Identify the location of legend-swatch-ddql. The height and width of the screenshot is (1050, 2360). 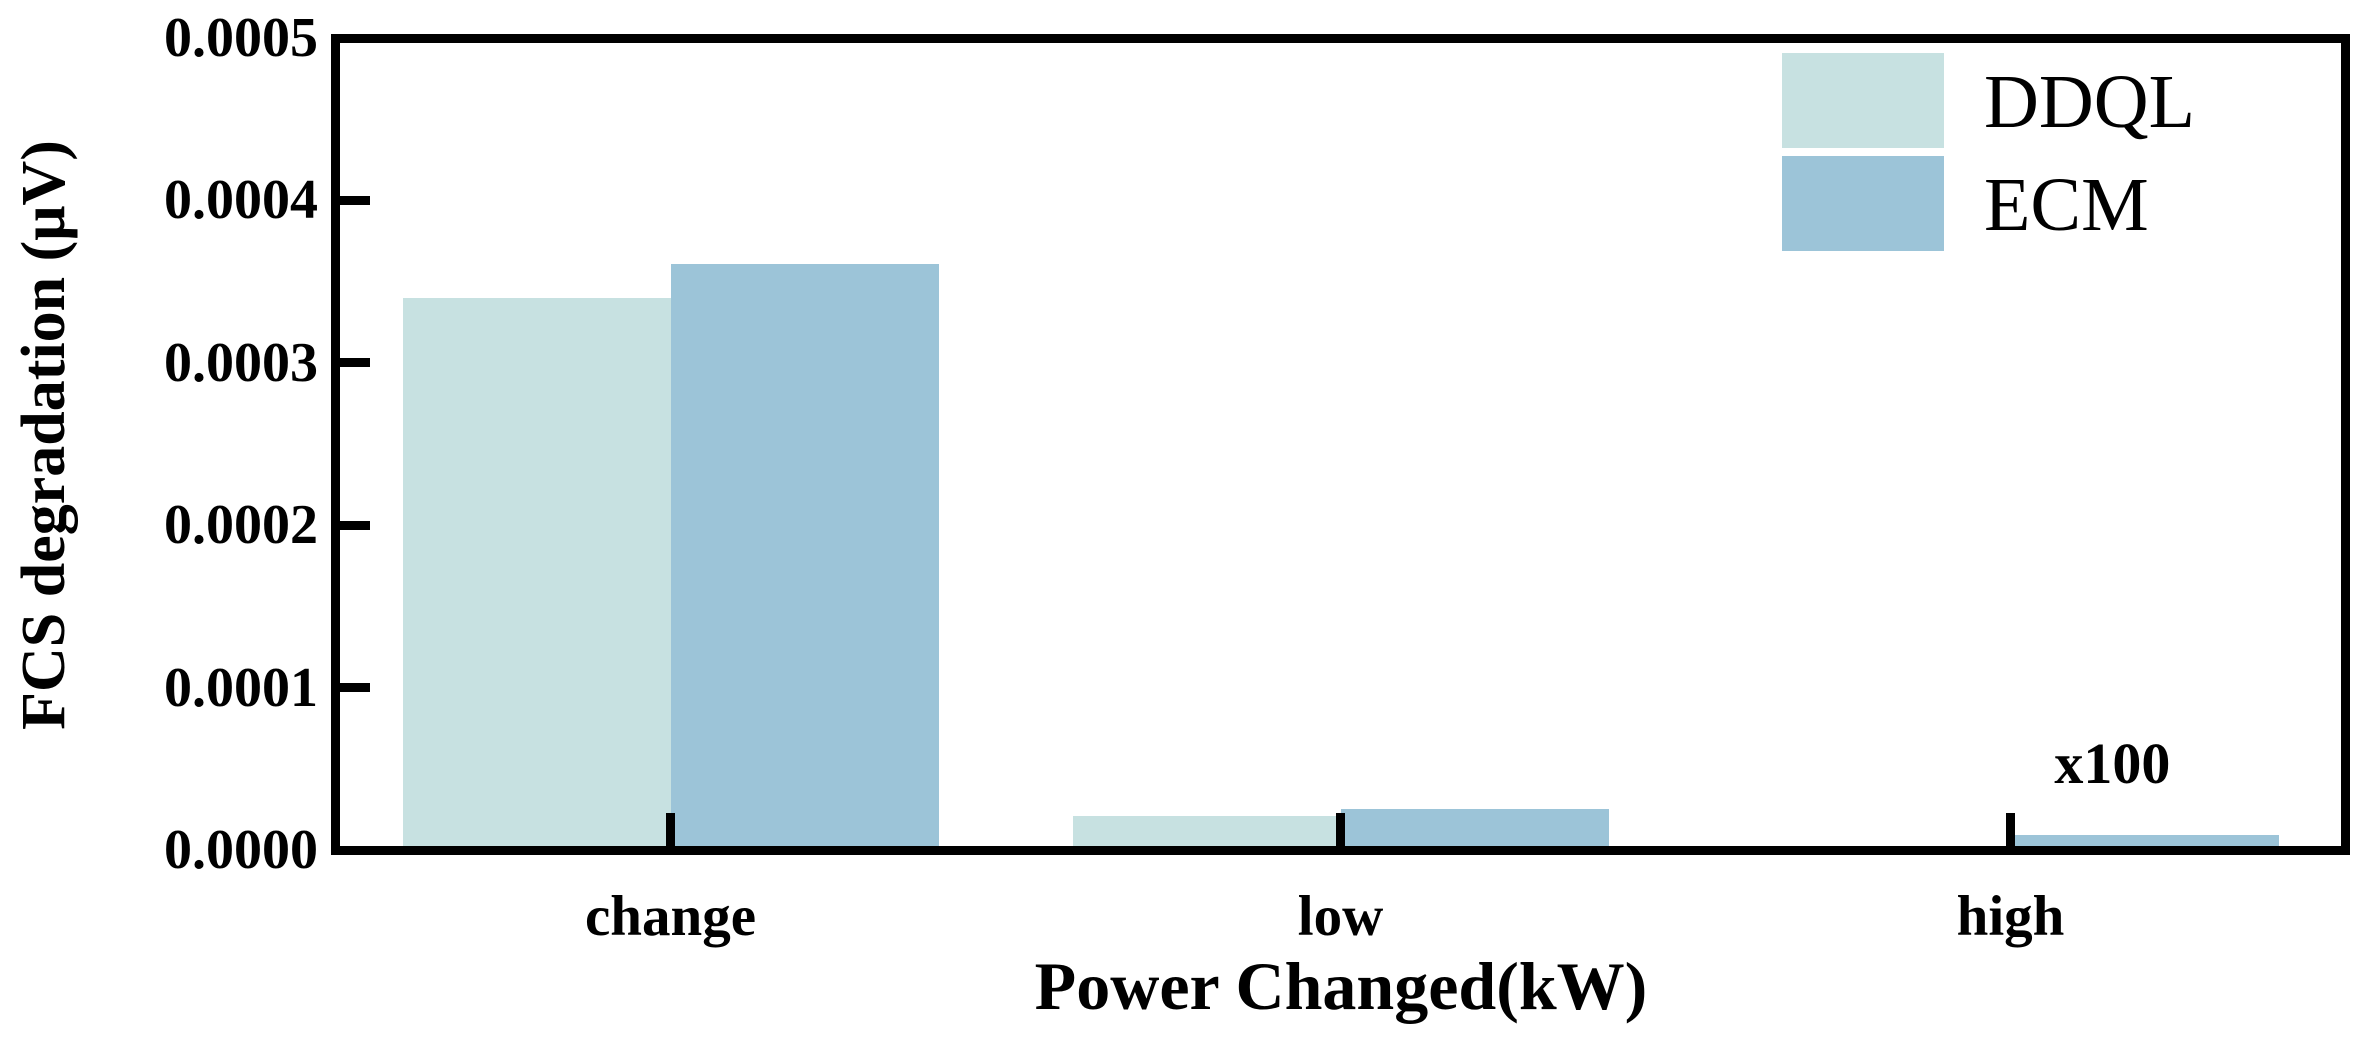
(1863, 100).